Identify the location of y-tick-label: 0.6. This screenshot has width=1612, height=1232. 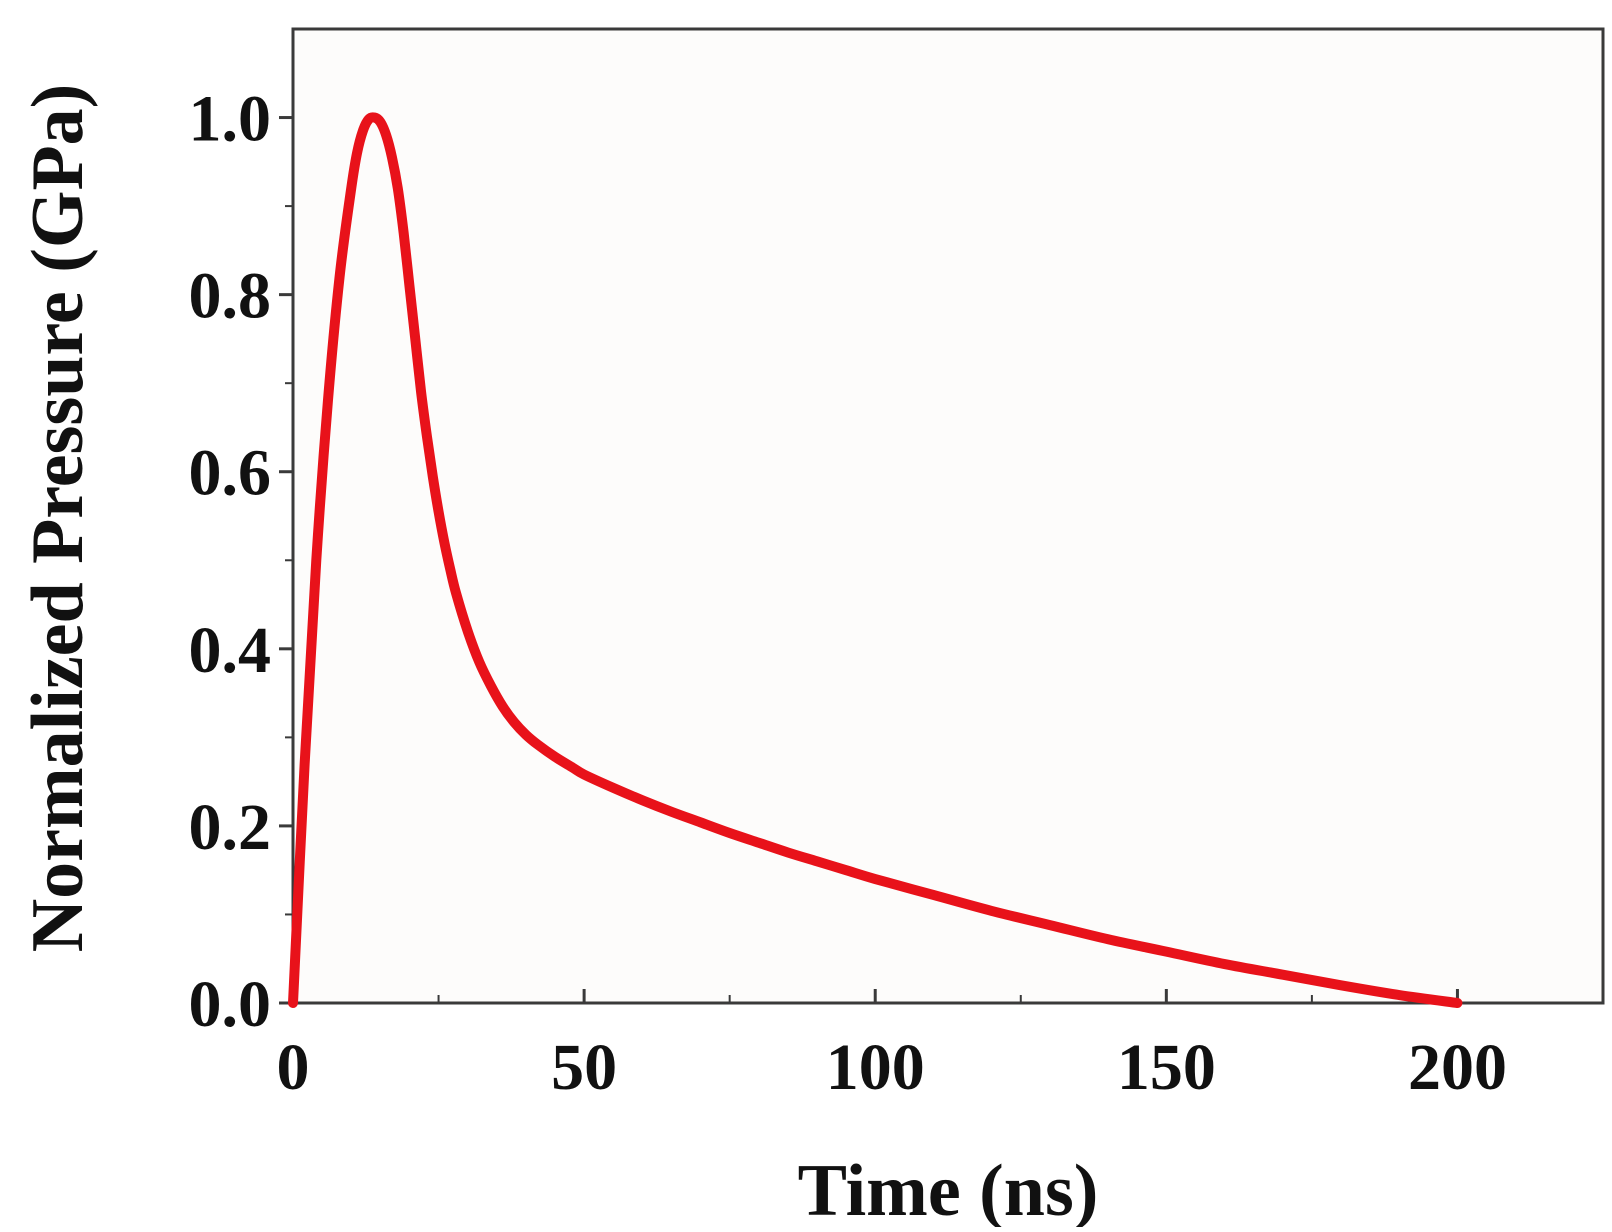
(230, 473).